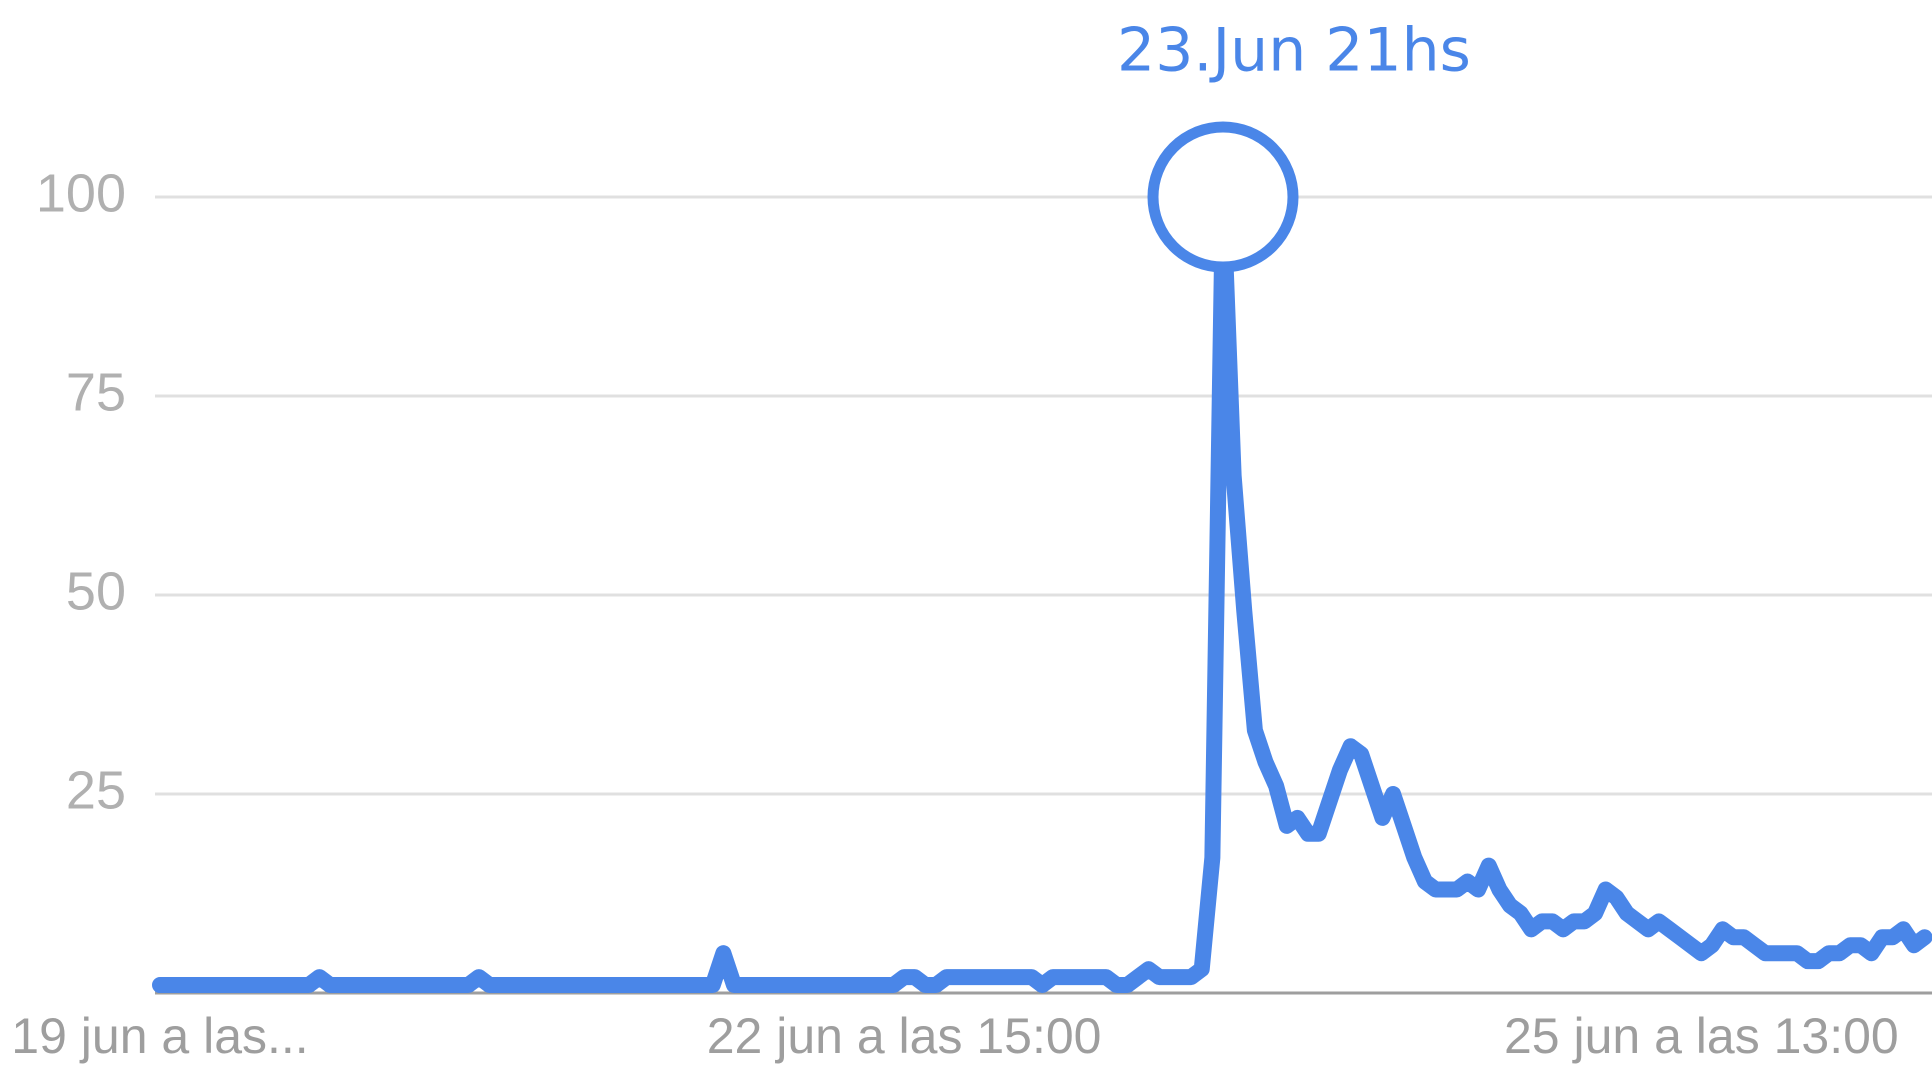  Describe the element at coordinates (96, 790) in the screenshot. I see `y-tick-label: 25` at that location.